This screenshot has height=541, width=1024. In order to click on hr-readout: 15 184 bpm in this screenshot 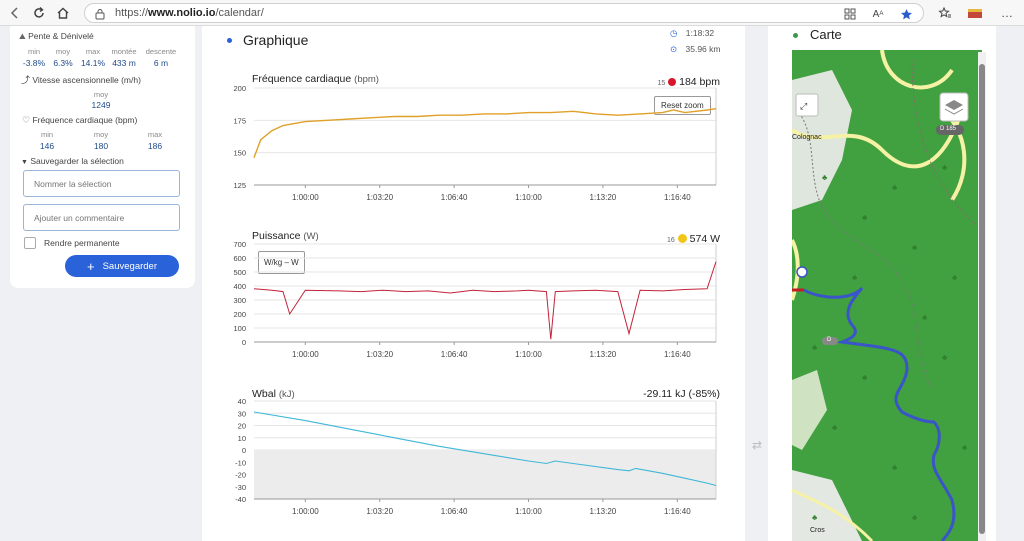, I will do `click(688, 82)`.